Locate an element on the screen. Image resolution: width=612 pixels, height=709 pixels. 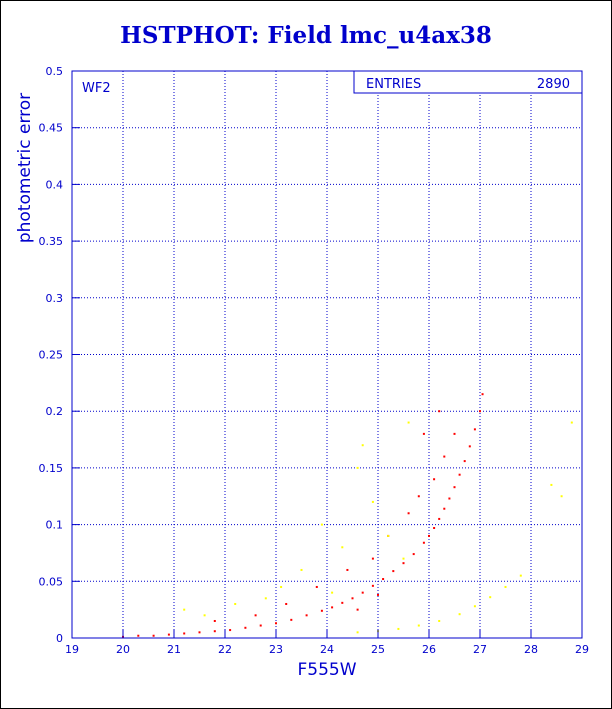
x-tick-label: 19 is located at coordinates (72, 649).